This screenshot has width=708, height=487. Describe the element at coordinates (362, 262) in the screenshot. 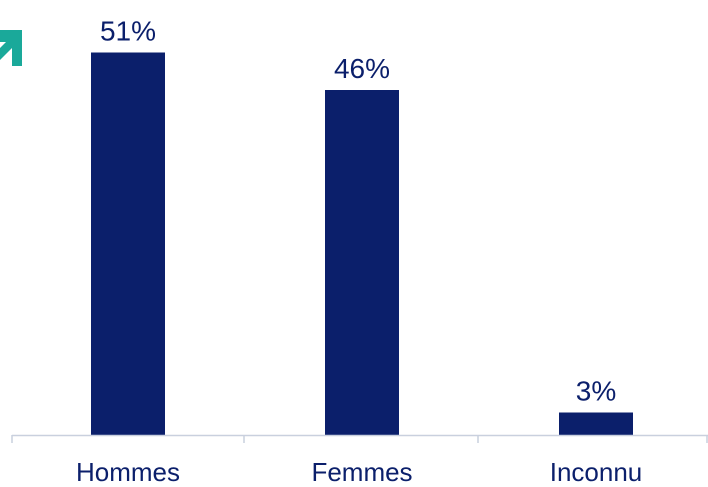

I see `bar-femmes` at that location.